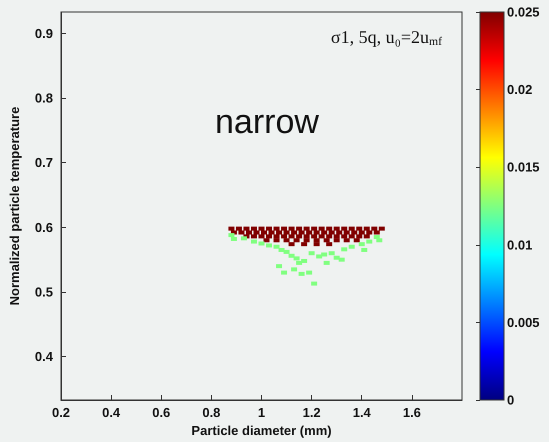 The width and height of the screenshot is (549, 442). What do you see at coordinates (61, 412) in the screenshot?
I see `x-tick-label: 0.2` at bounding box center [61, 412].